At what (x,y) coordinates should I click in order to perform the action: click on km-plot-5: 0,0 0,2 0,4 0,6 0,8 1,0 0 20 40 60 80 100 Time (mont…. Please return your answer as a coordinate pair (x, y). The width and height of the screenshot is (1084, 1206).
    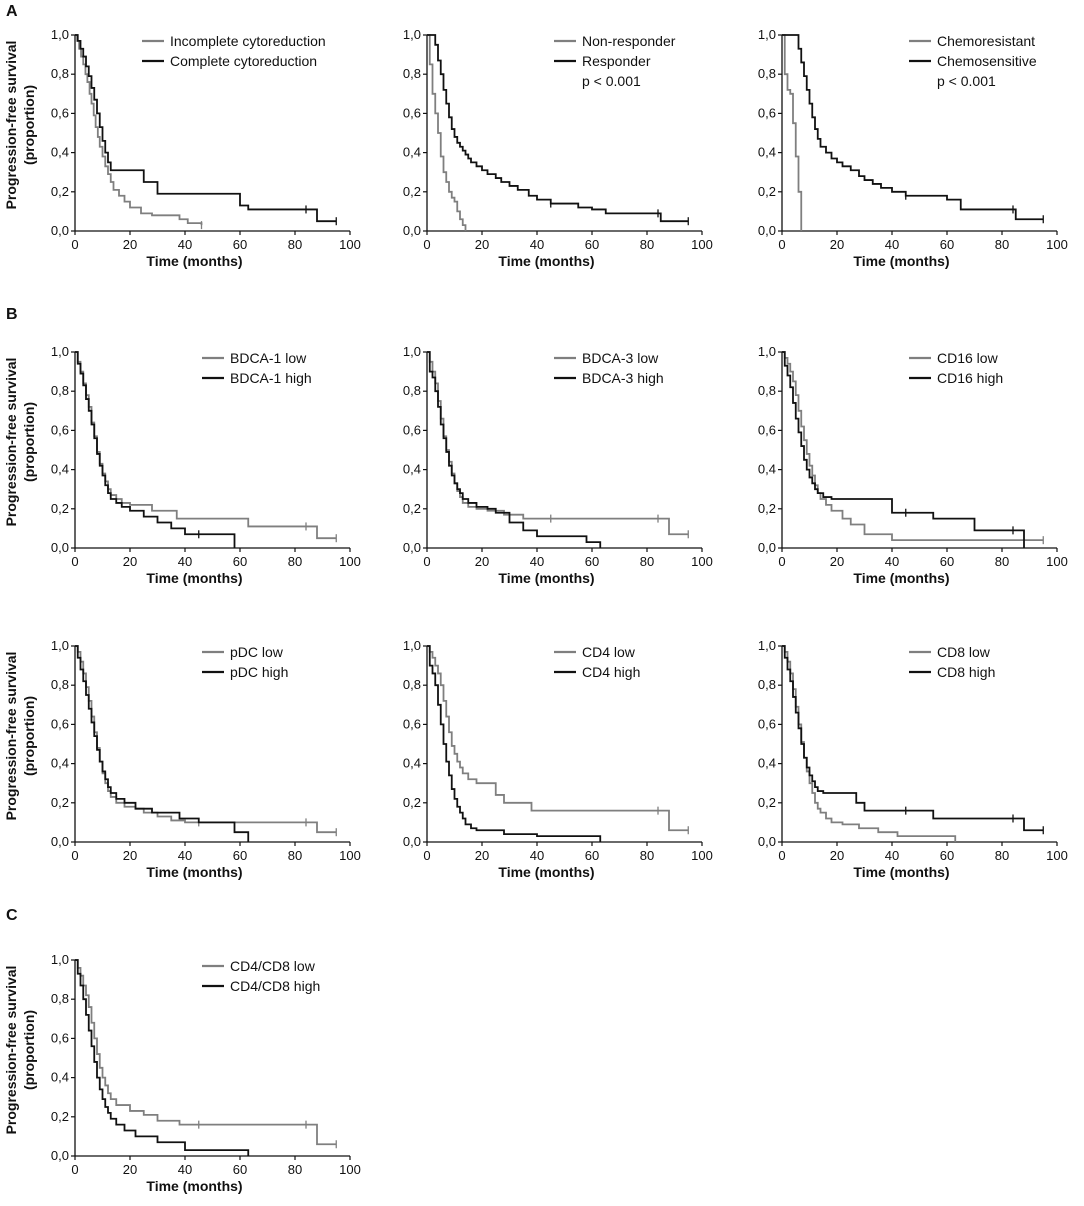
    Looking at the image, I should click on (558, 465).